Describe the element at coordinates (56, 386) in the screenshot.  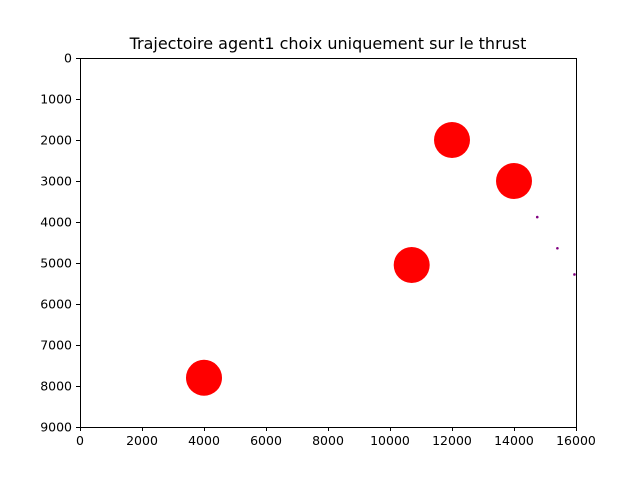
I see `y-tick-label: 8000` at that location.